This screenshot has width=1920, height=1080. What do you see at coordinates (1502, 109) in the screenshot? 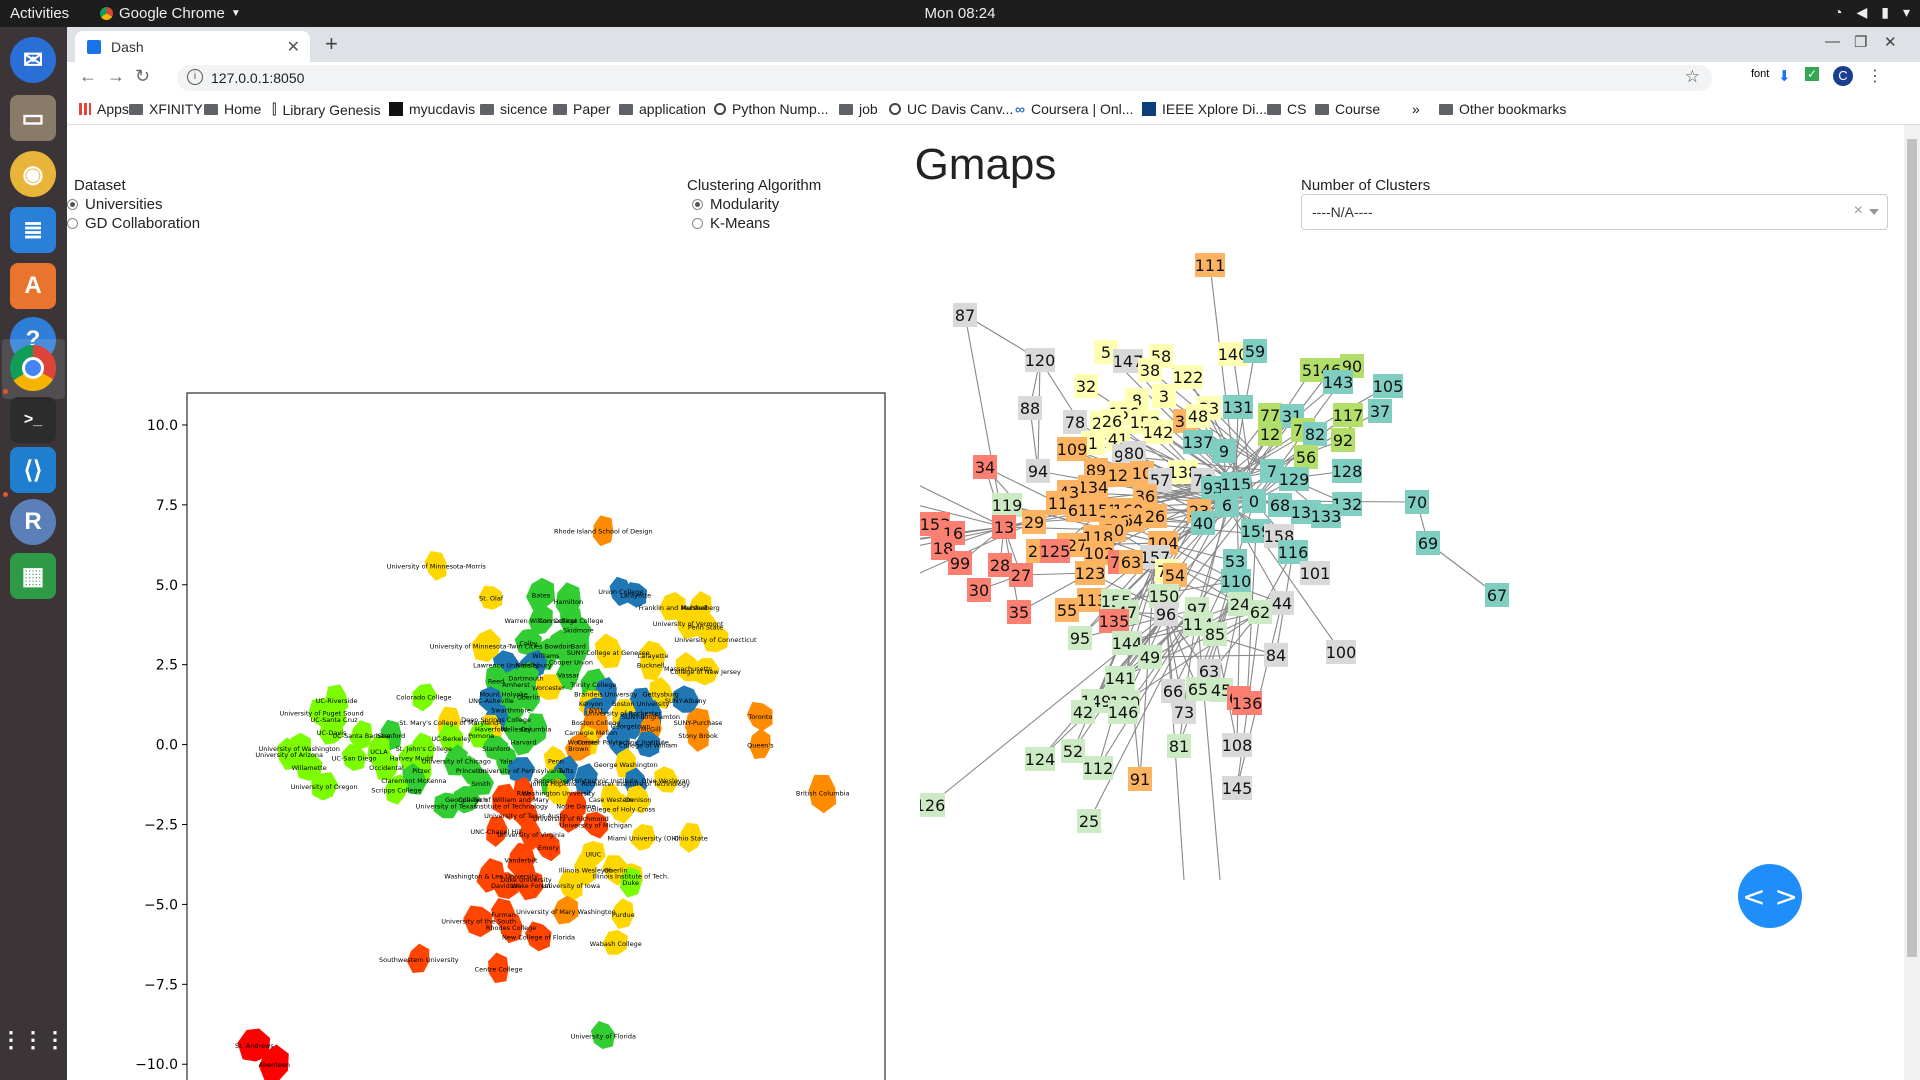
I see `bookmark-other: Other bookmarks` at bounding box center [1502, 109].